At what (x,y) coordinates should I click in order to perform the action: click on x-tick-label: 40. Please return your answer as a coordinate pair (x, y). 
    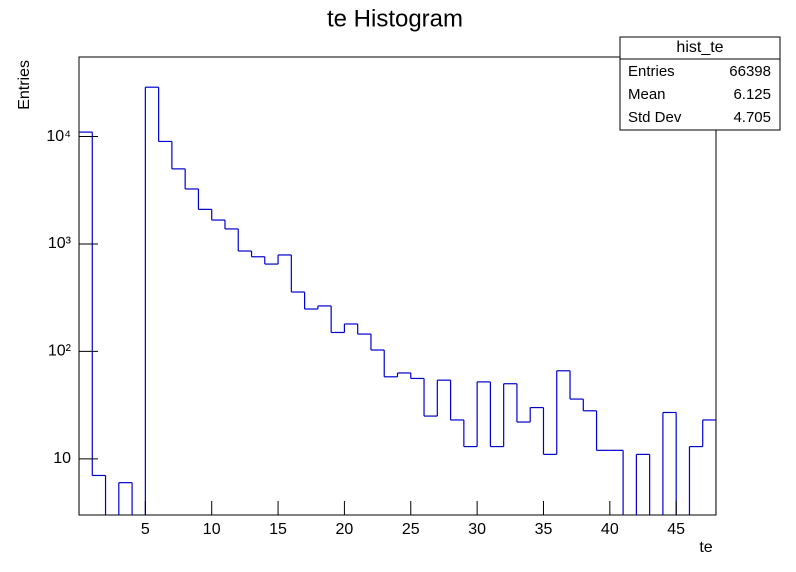
    Looking at the image, I should click on (610, 529).